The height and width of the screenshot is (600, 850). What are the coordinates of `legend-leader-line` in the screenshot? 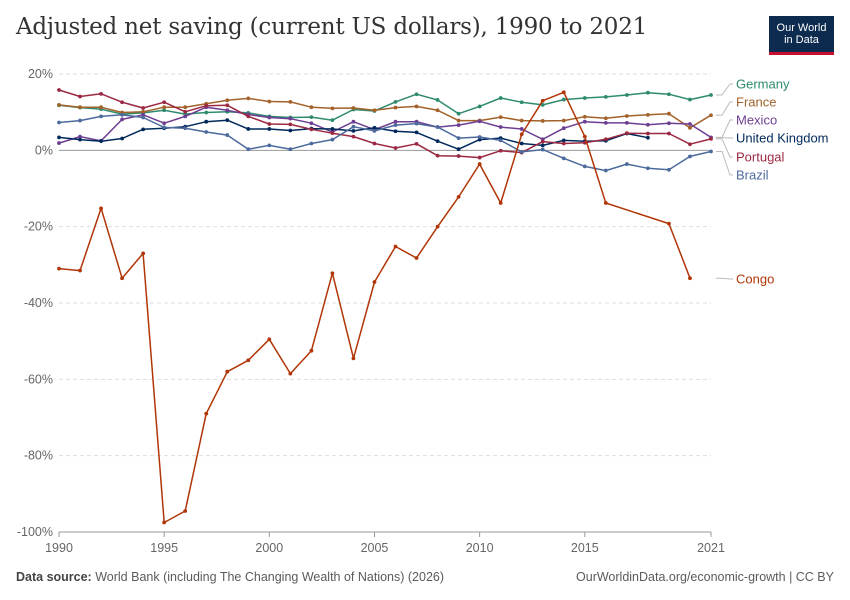 It's located at (724, 108).